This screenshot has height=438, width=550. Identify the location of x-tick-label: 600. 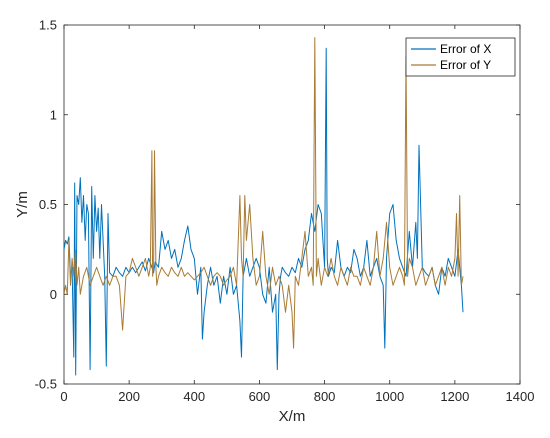
(260, 396).